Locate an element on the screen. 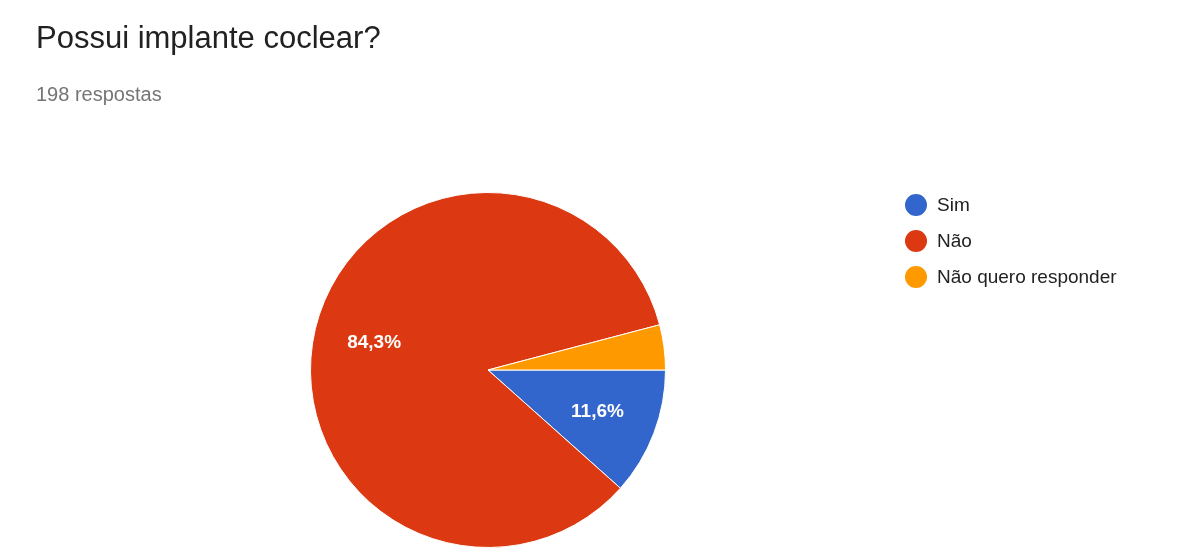 This screenshot has height=556, width=1183. legend-label: Sim is located at coordinates (953, 205).